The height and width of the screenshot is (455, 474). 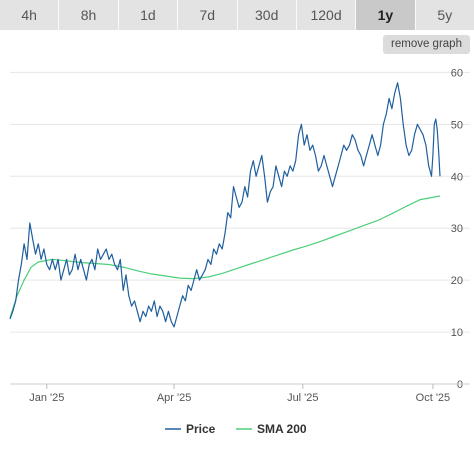 I want to click on y-tick-label: 40, so click(x=457, y=177).